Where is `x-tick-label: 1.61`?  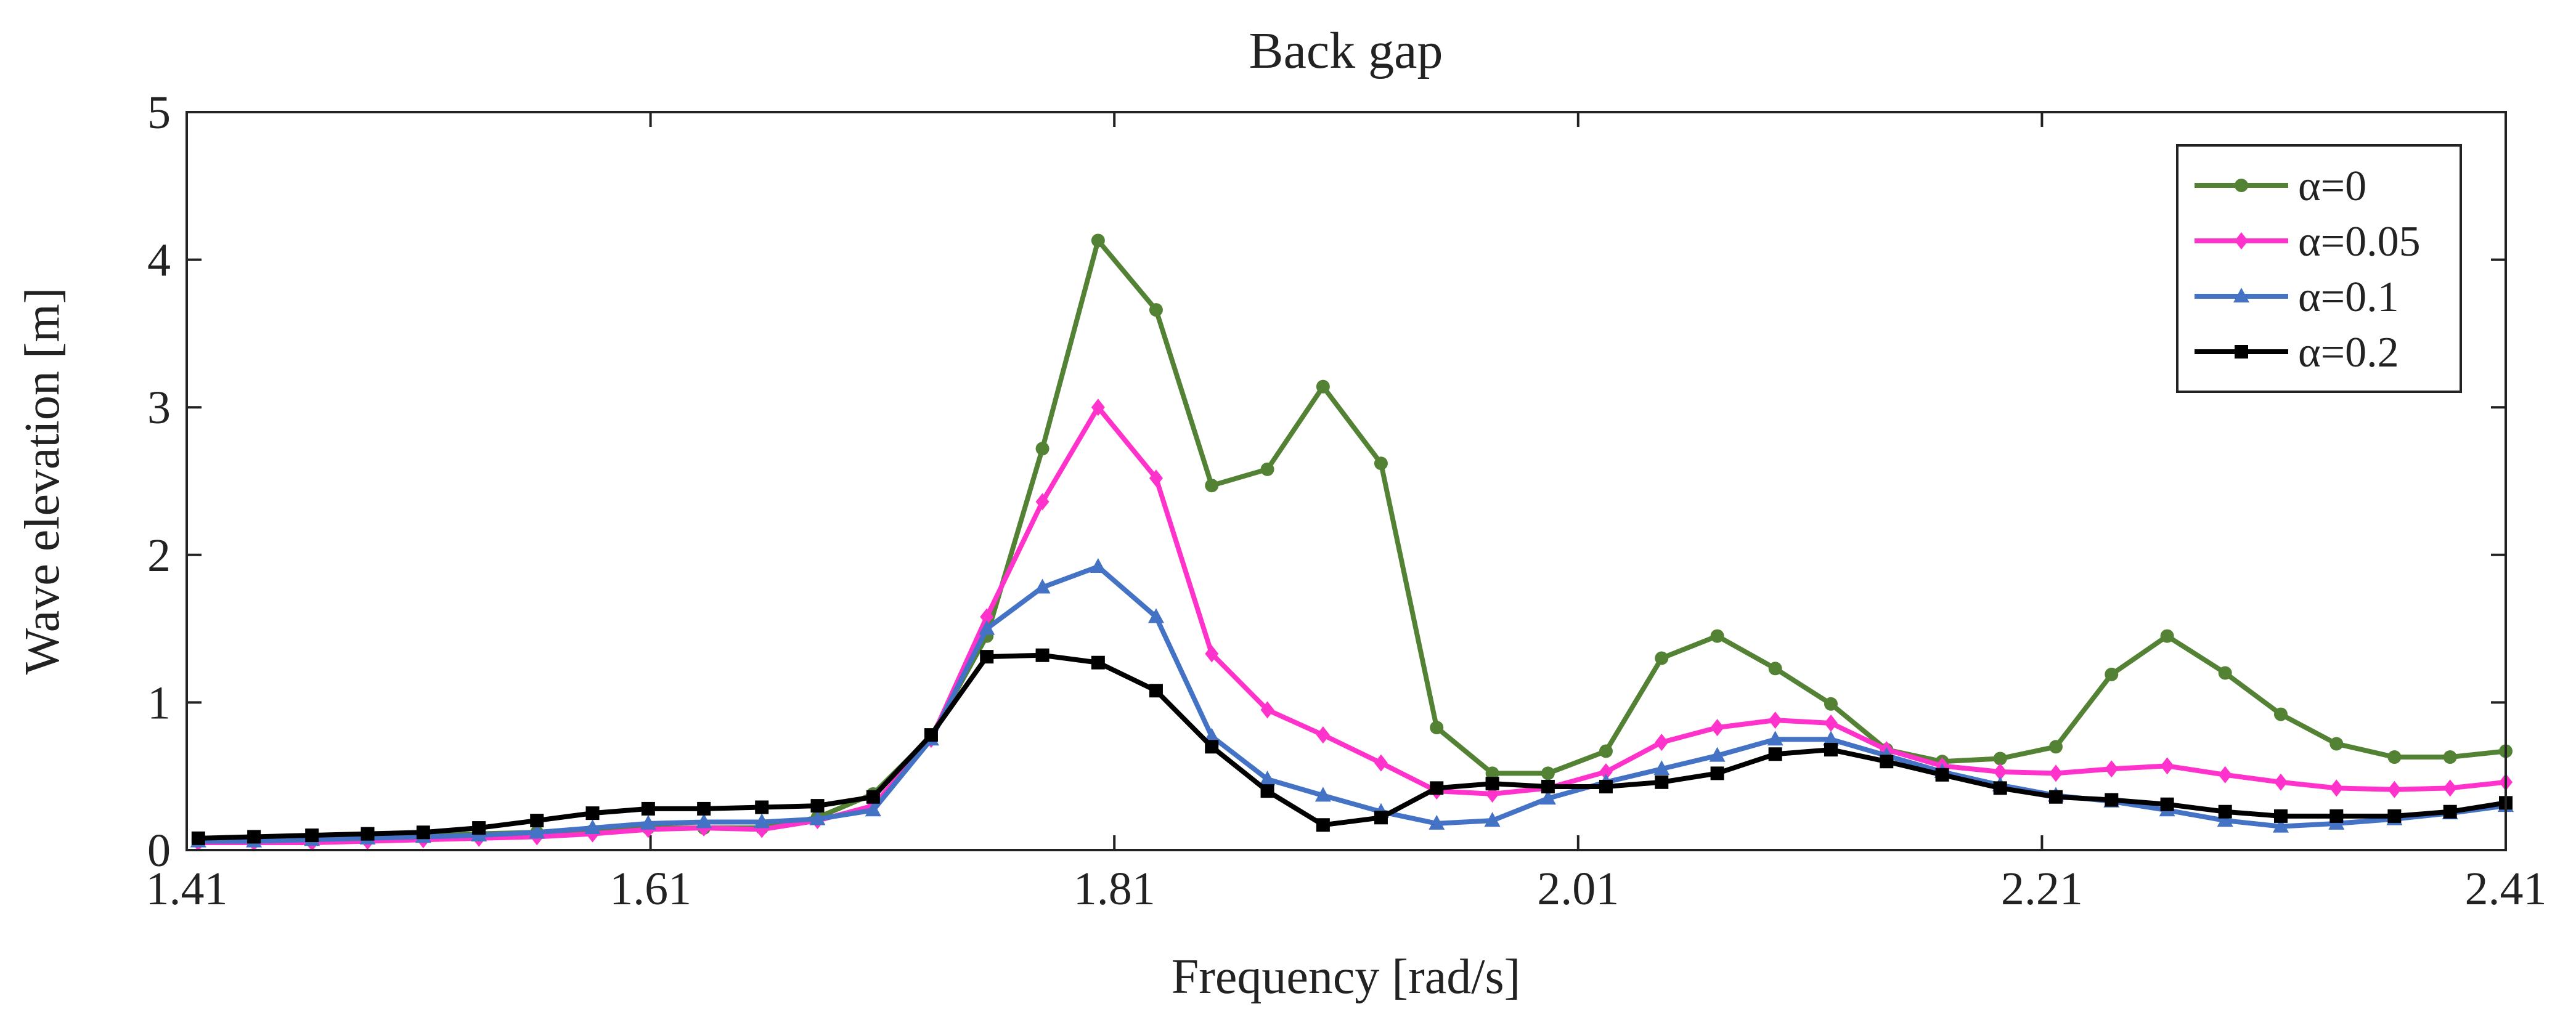 x-tick-label: 1.61 is located at coordinates (650, 889).